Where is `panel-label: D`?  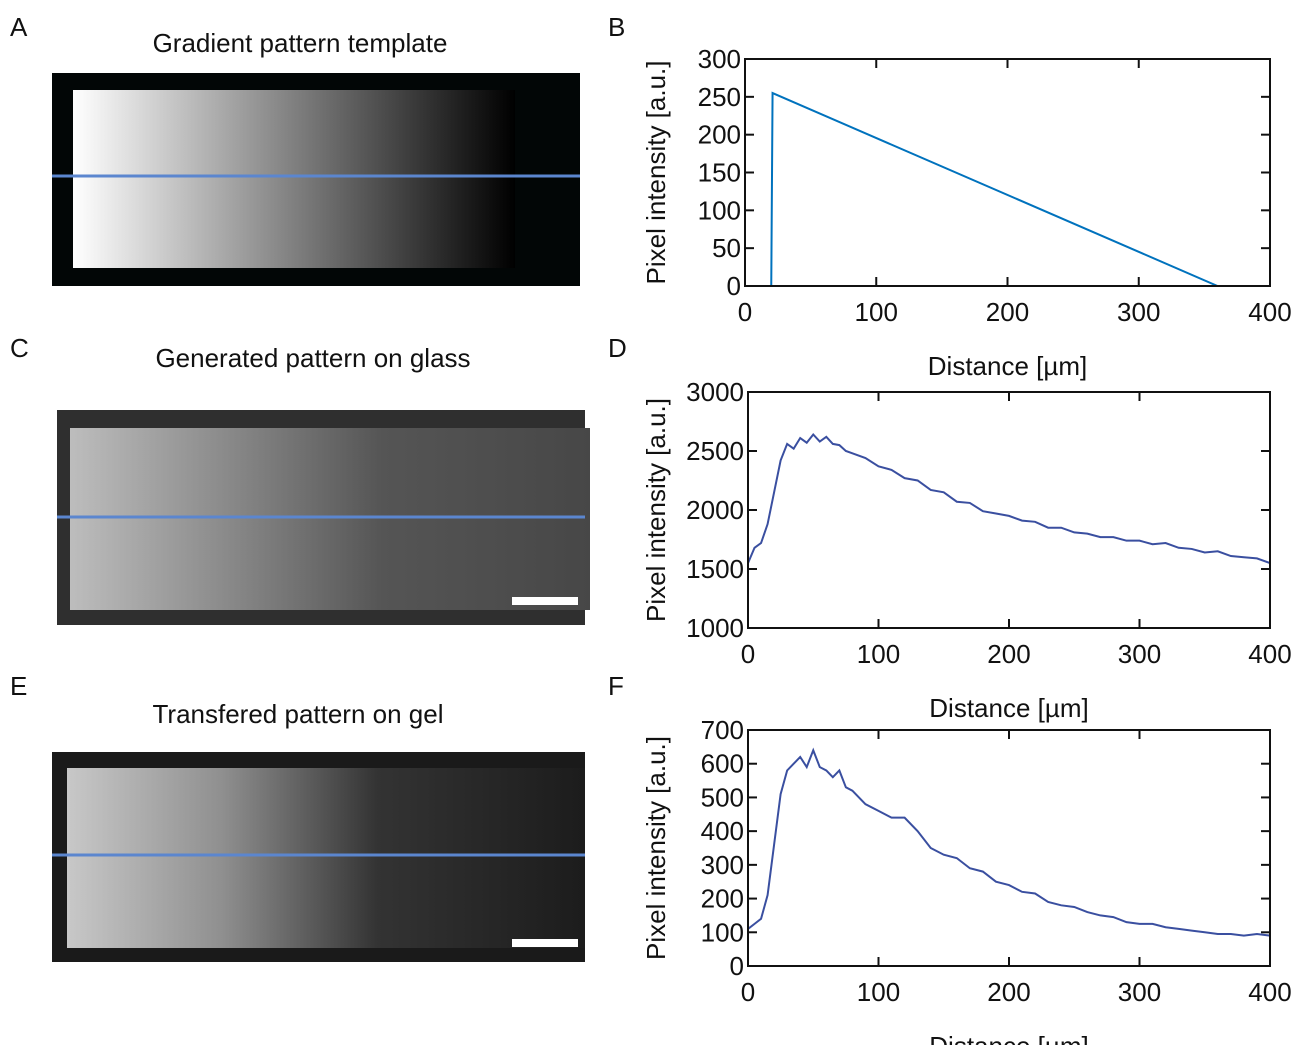 panel-label: D is located at coordinates (617, 348).